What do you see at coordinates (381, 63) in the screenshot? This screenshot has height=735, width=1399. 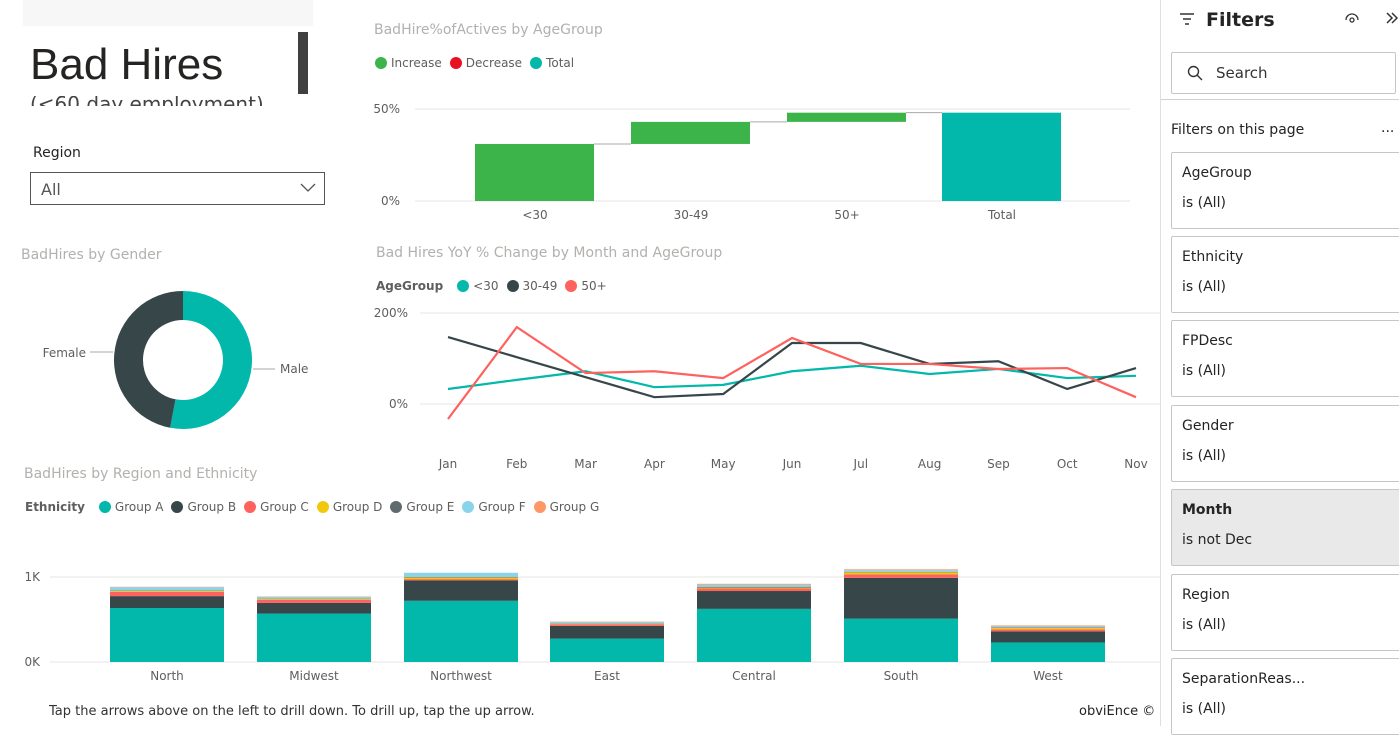 I see `legend-dot-increase` at bounding box center [381, 63].